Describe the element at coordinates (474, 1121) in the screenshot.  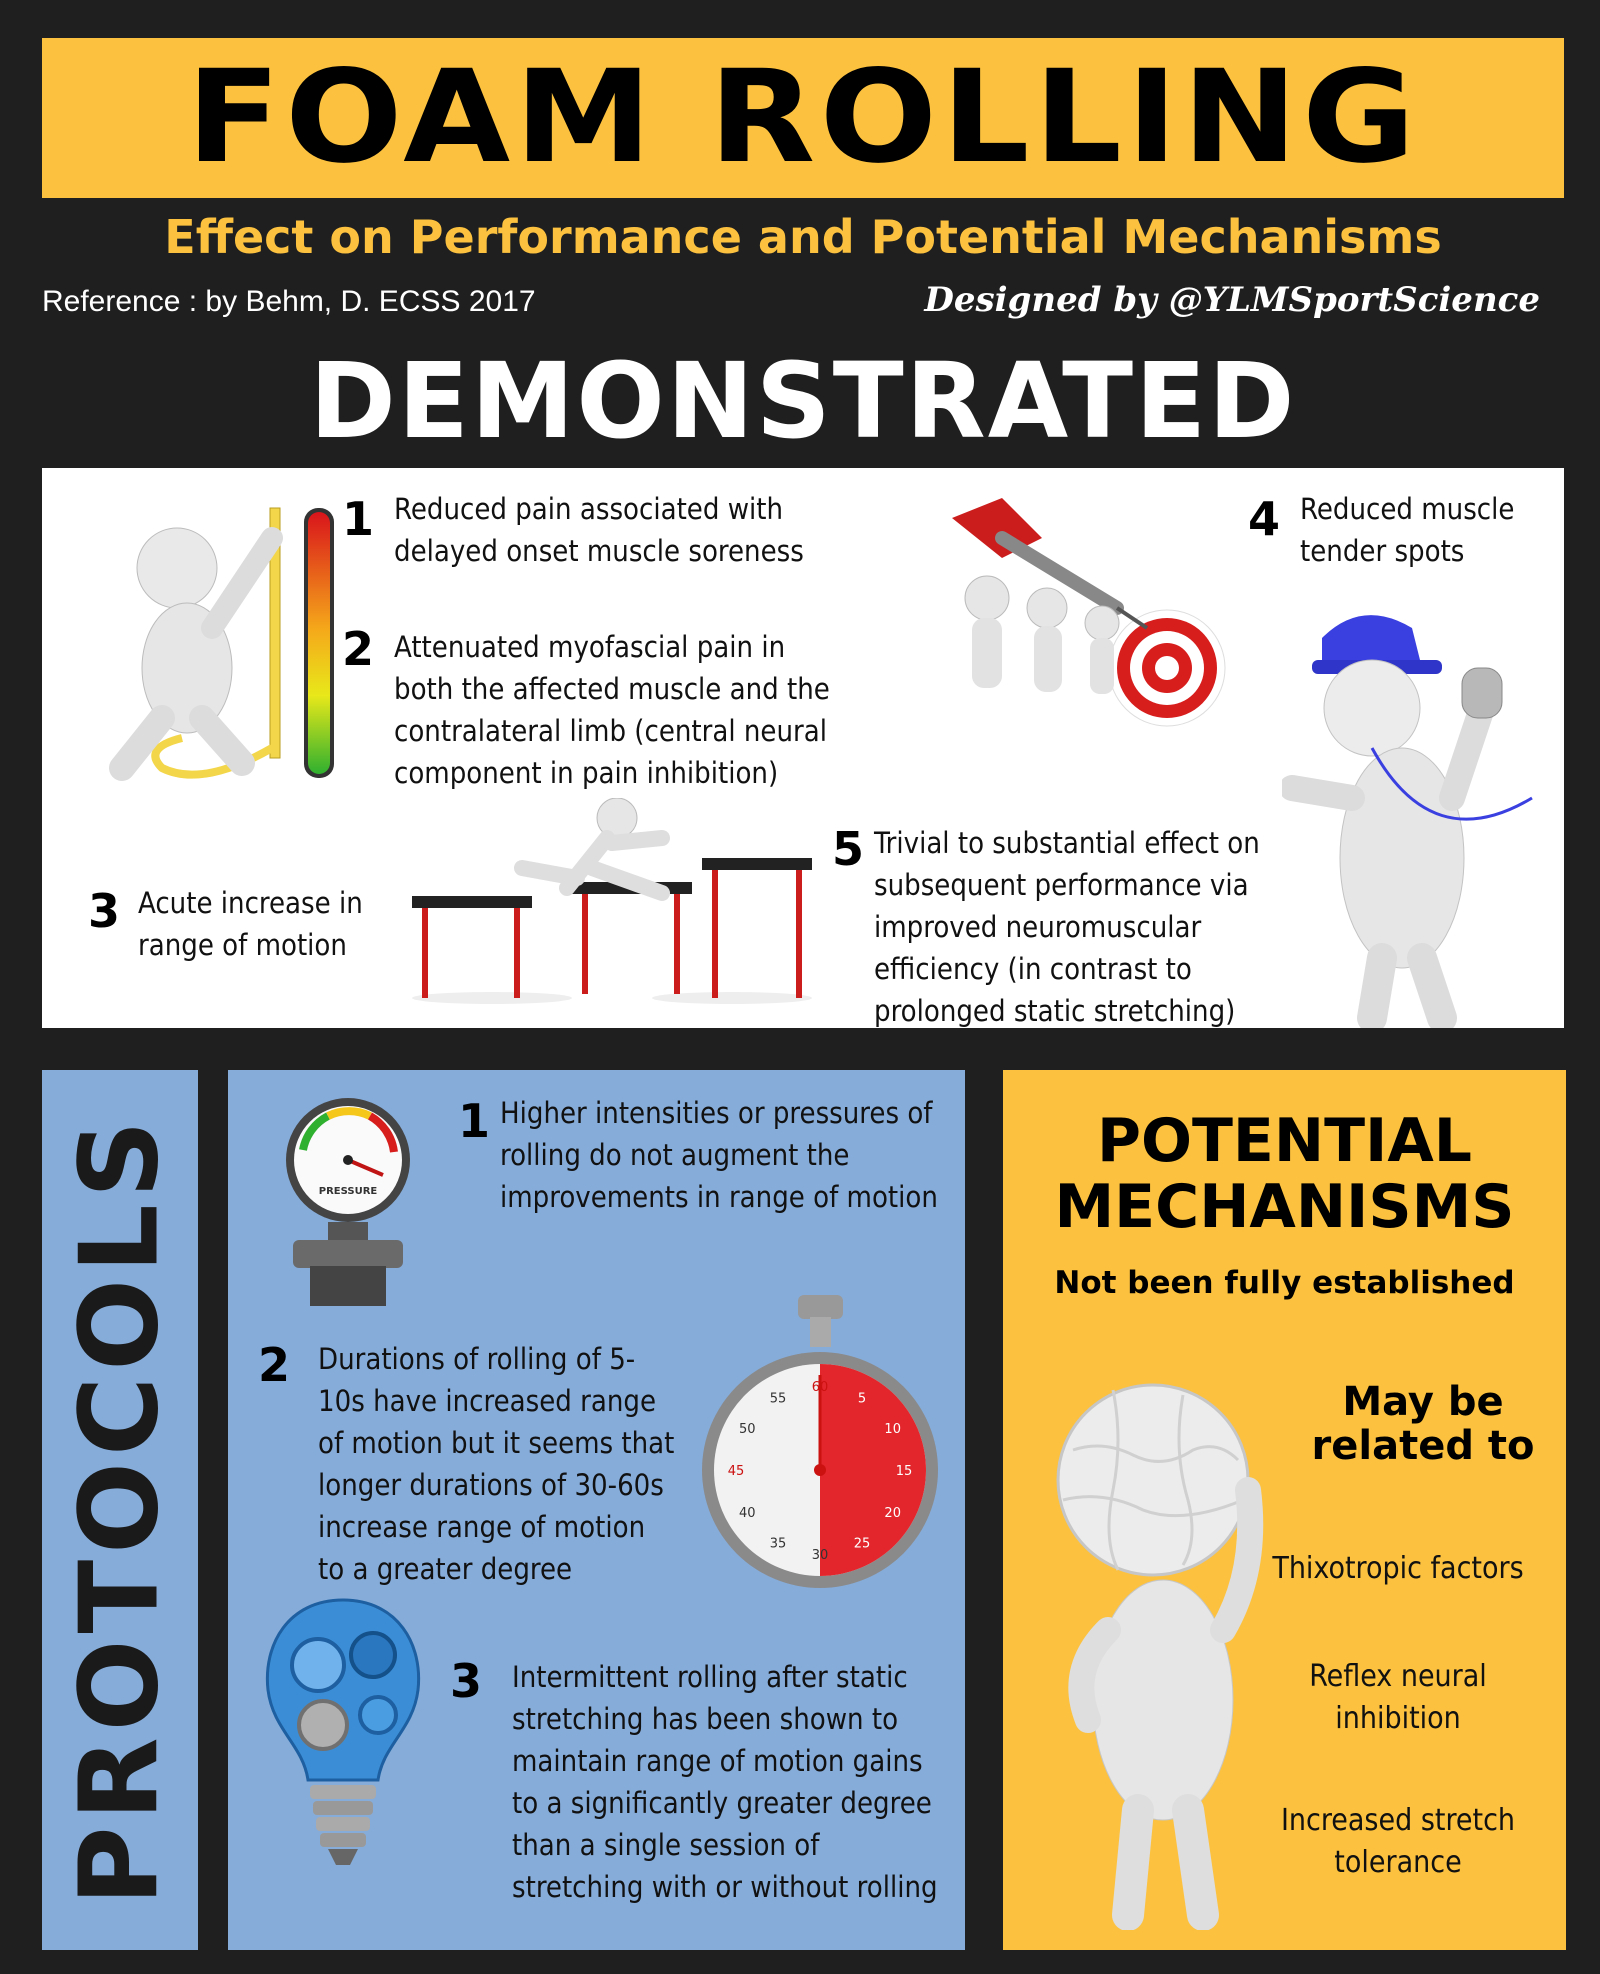
I see `protocol-1-number: 1` at that location.